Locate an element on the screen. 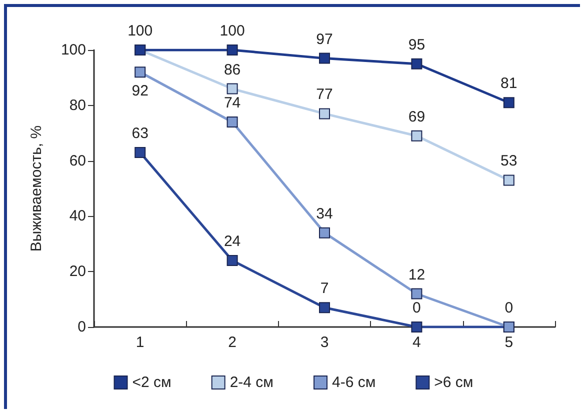 The width and height of the screenshot is (586, 415). y-axis-title: Выживаемость, % is located at coordinates (36, 188).